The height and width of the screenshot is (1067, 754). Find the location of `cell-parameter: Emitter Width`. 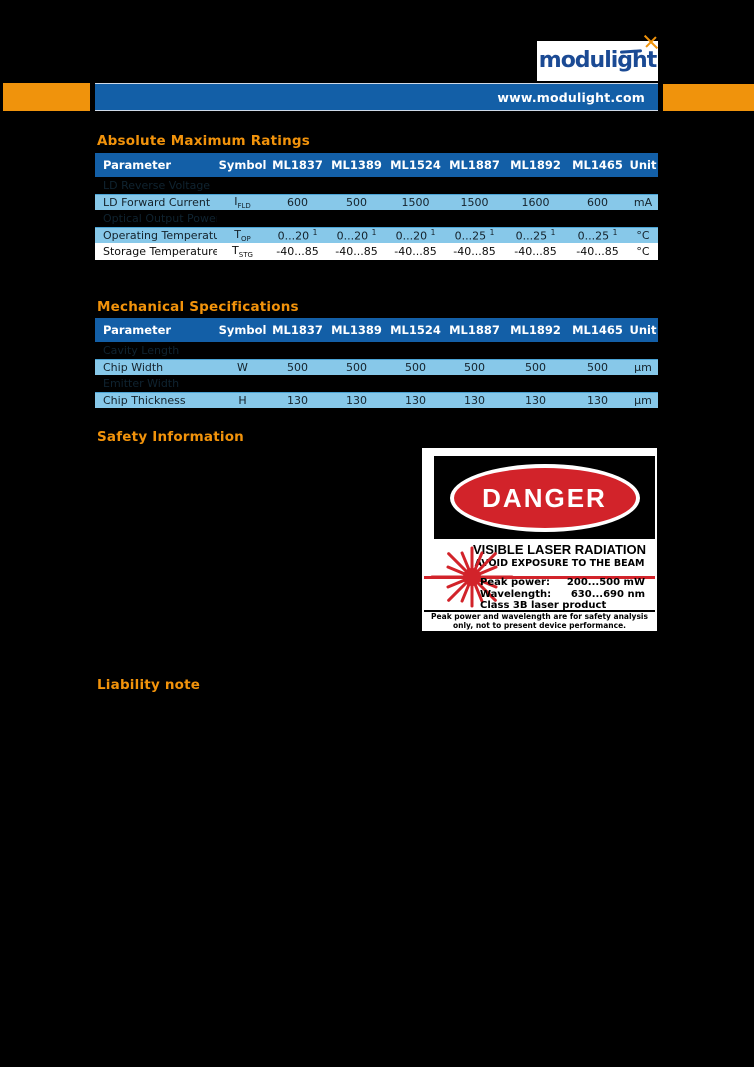

cell-parameter: Emitter Width is located at coordinates (141, 383).